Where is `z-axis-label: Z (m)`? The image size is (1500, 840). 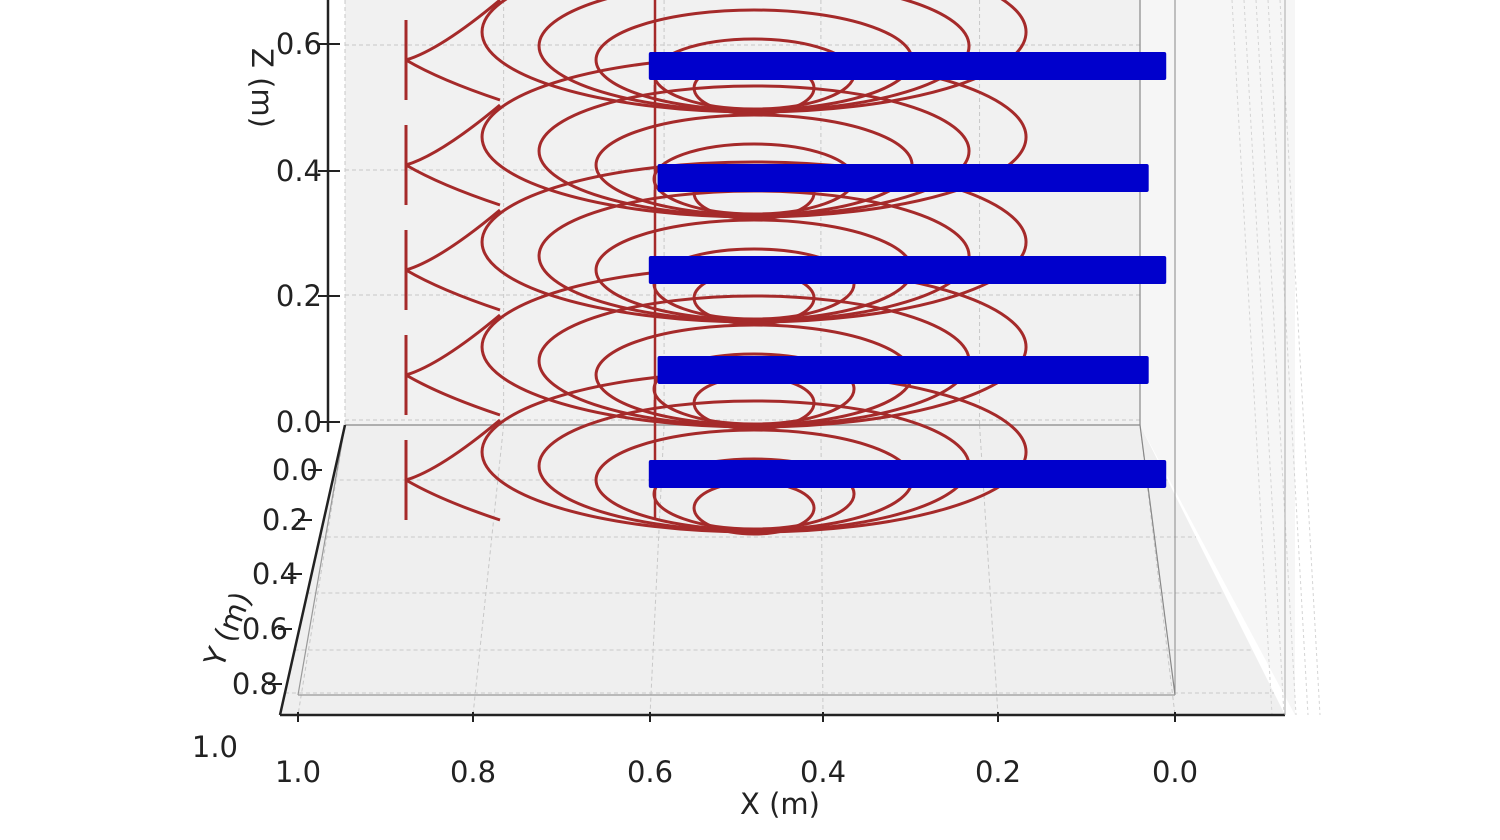 z-axis-label: Z (m) is located at coordinates (262, 88).